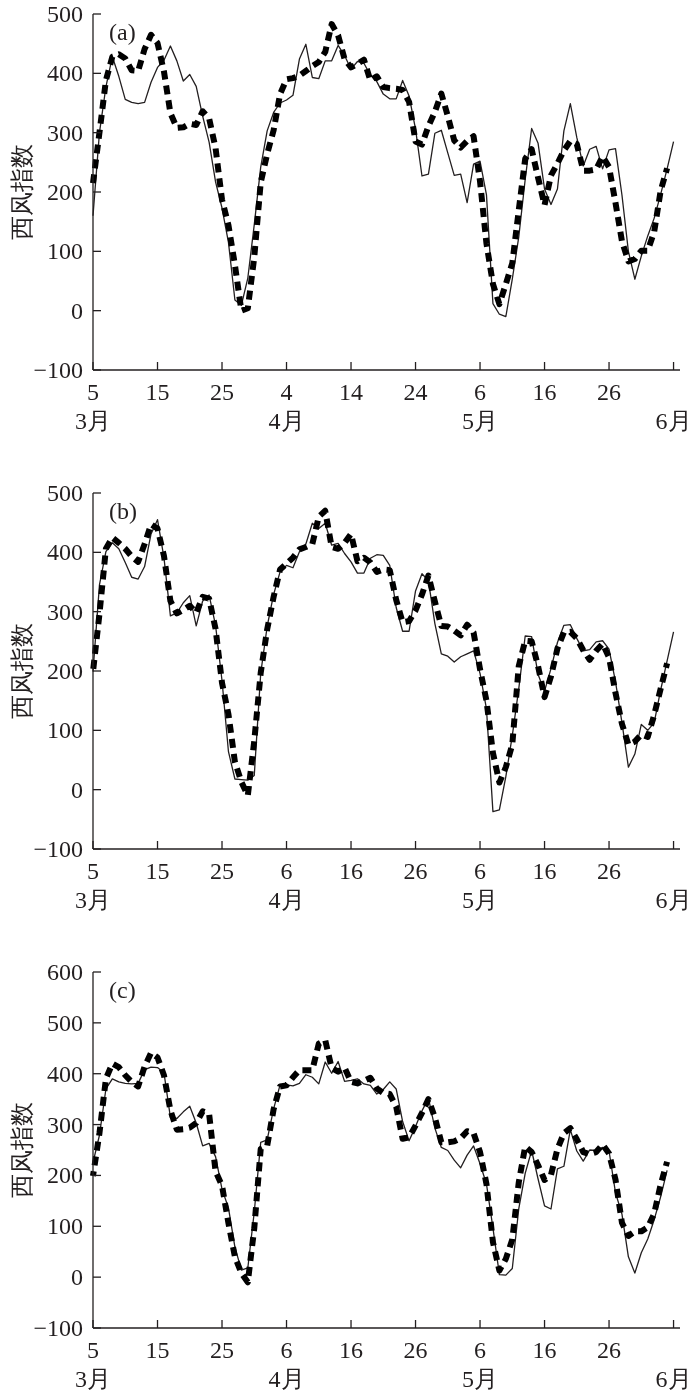 This screenshot has width=700, height=1400. I want to click on chart-title: (c), so click(122, 990).